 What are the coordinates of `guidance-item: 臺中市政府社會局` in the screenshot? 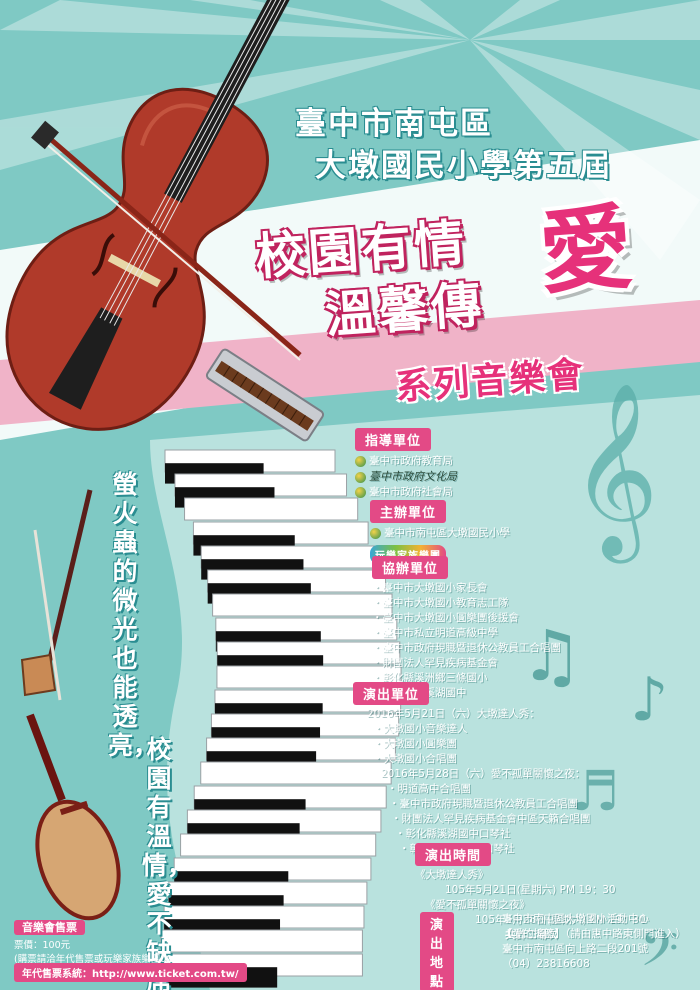 It's located at (406, 492).